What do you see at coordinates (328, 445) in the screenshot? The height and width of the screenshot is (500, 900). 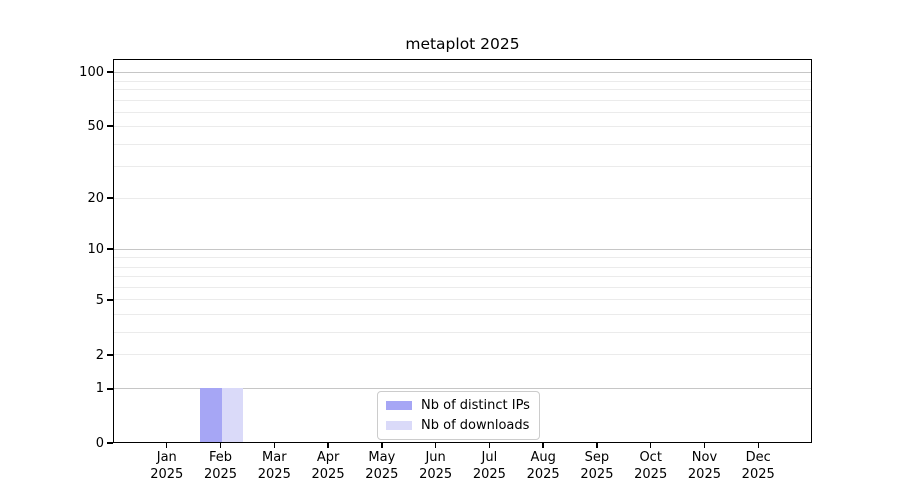 I see `x-tick-mark-apr` at bounding box center [328, 445].